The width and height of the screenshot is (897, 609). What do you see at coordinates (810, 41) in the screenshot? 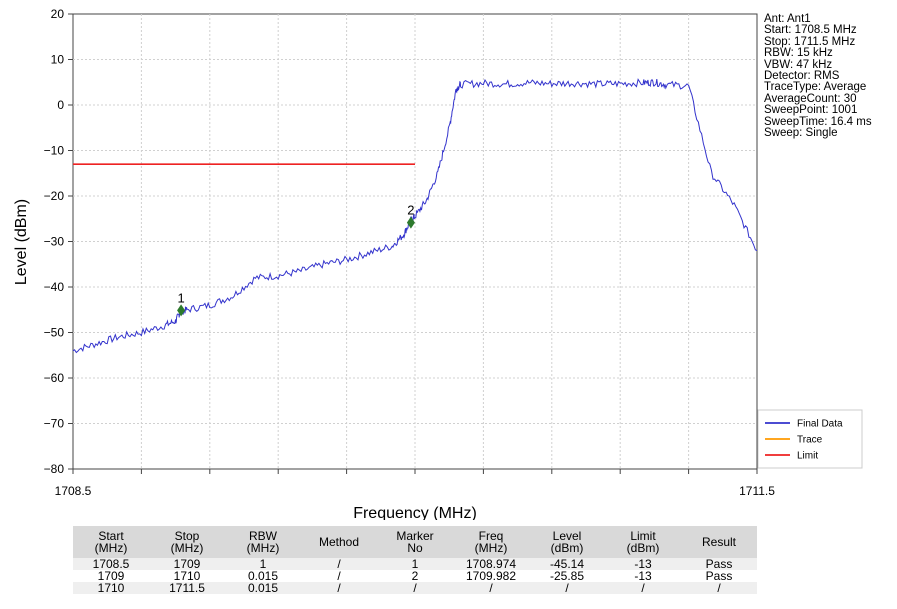
I see `setting-line: Stop: 1711.5 MHz` at bounding box center [810, 41].